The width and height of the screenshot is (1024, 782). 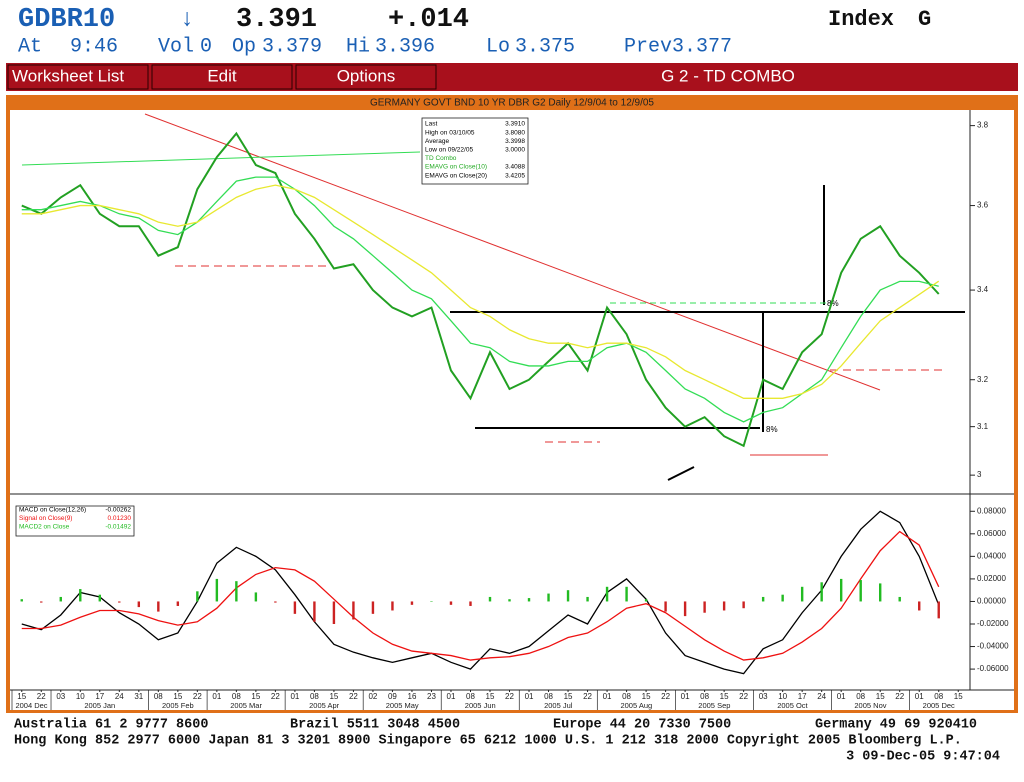 I want to click on quote-item: Prev, so click(x=648, y=46).